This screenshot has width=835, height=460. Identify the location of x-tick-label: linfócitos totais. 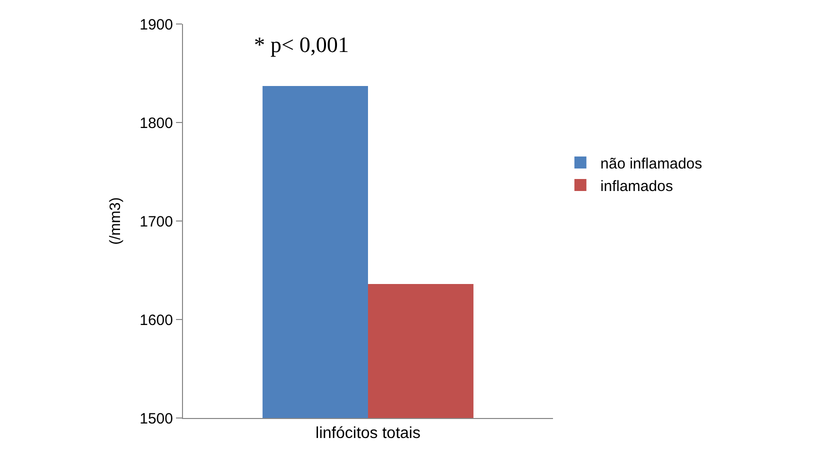
(368, 433).